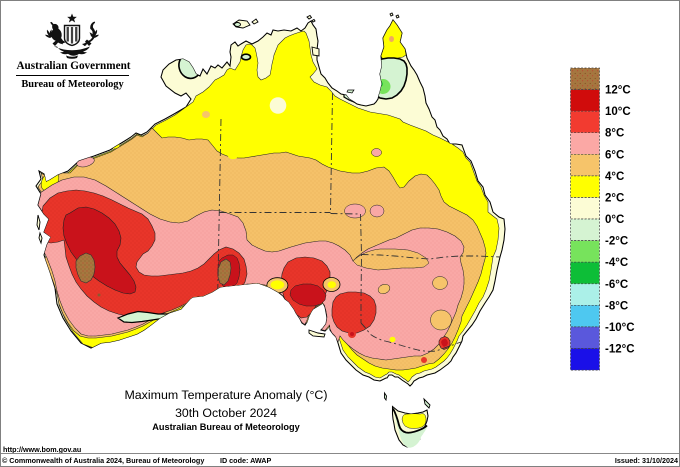 This screenshot has width=680, height=467. Describe the element at coordinates (614, 155) in the screenshot. I see `svg-text: 6°C` at that location.